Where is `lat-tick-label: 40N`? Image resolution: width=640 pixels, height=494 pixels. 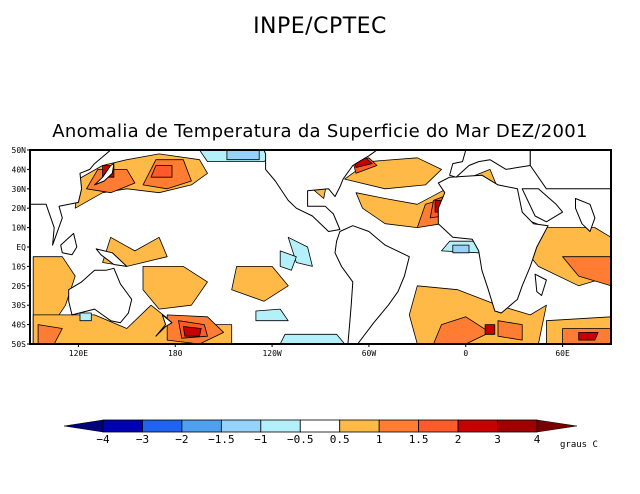 lat-tick-label: 40N is located at coordinates (19, 169).